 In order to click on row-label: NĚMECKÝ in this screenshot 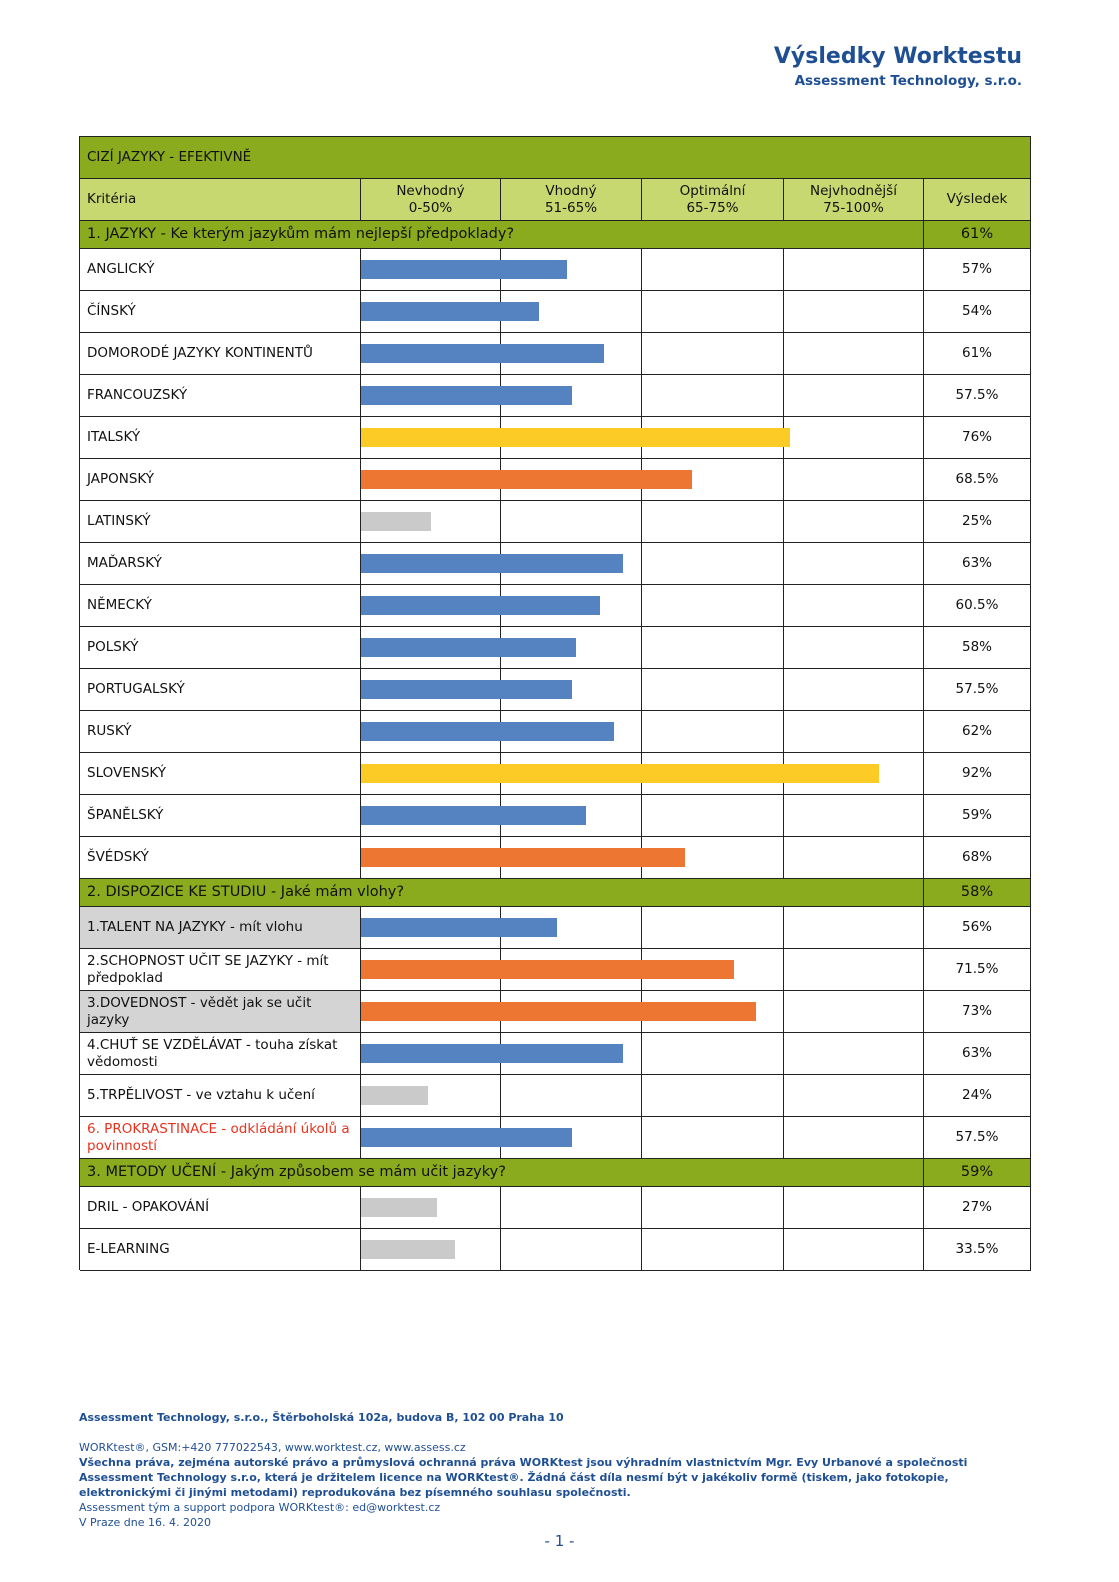, I will do `click(220, 606)`.